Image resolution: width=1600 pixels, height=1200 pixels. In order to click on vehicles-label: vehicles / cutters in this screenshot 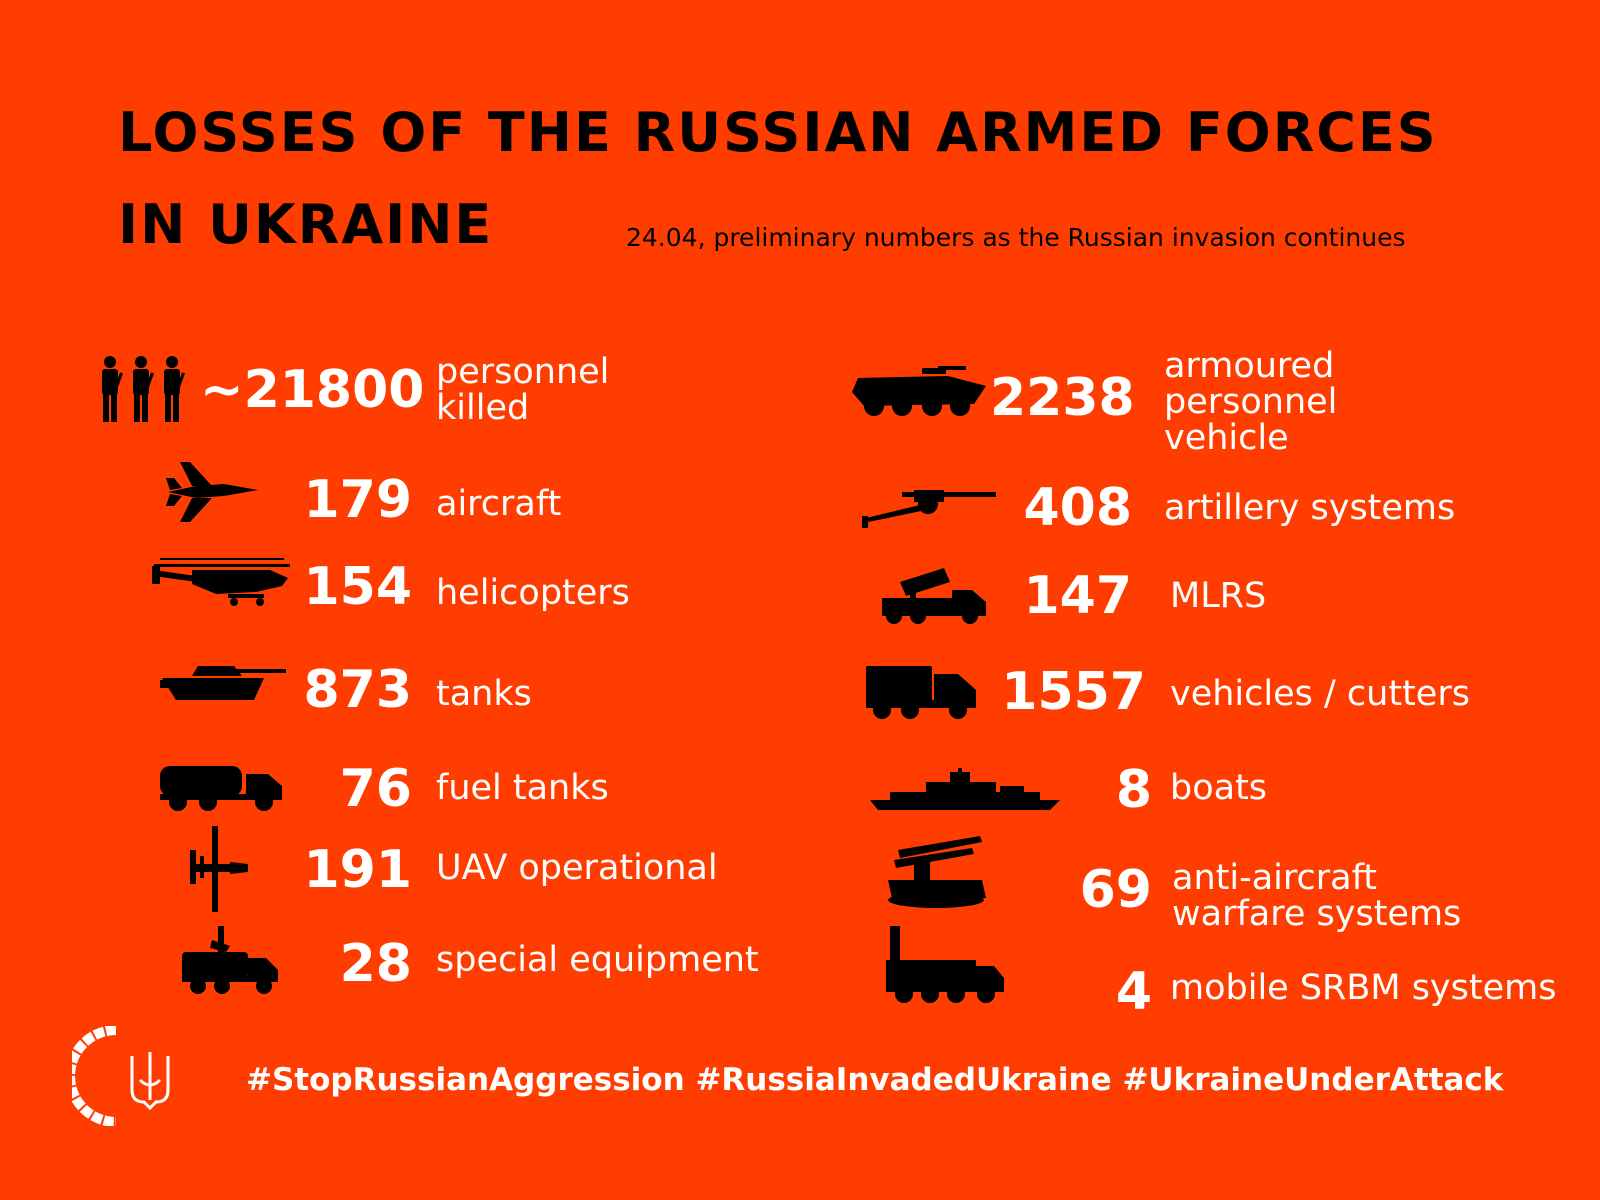, I will do `click(1320, 694)`.